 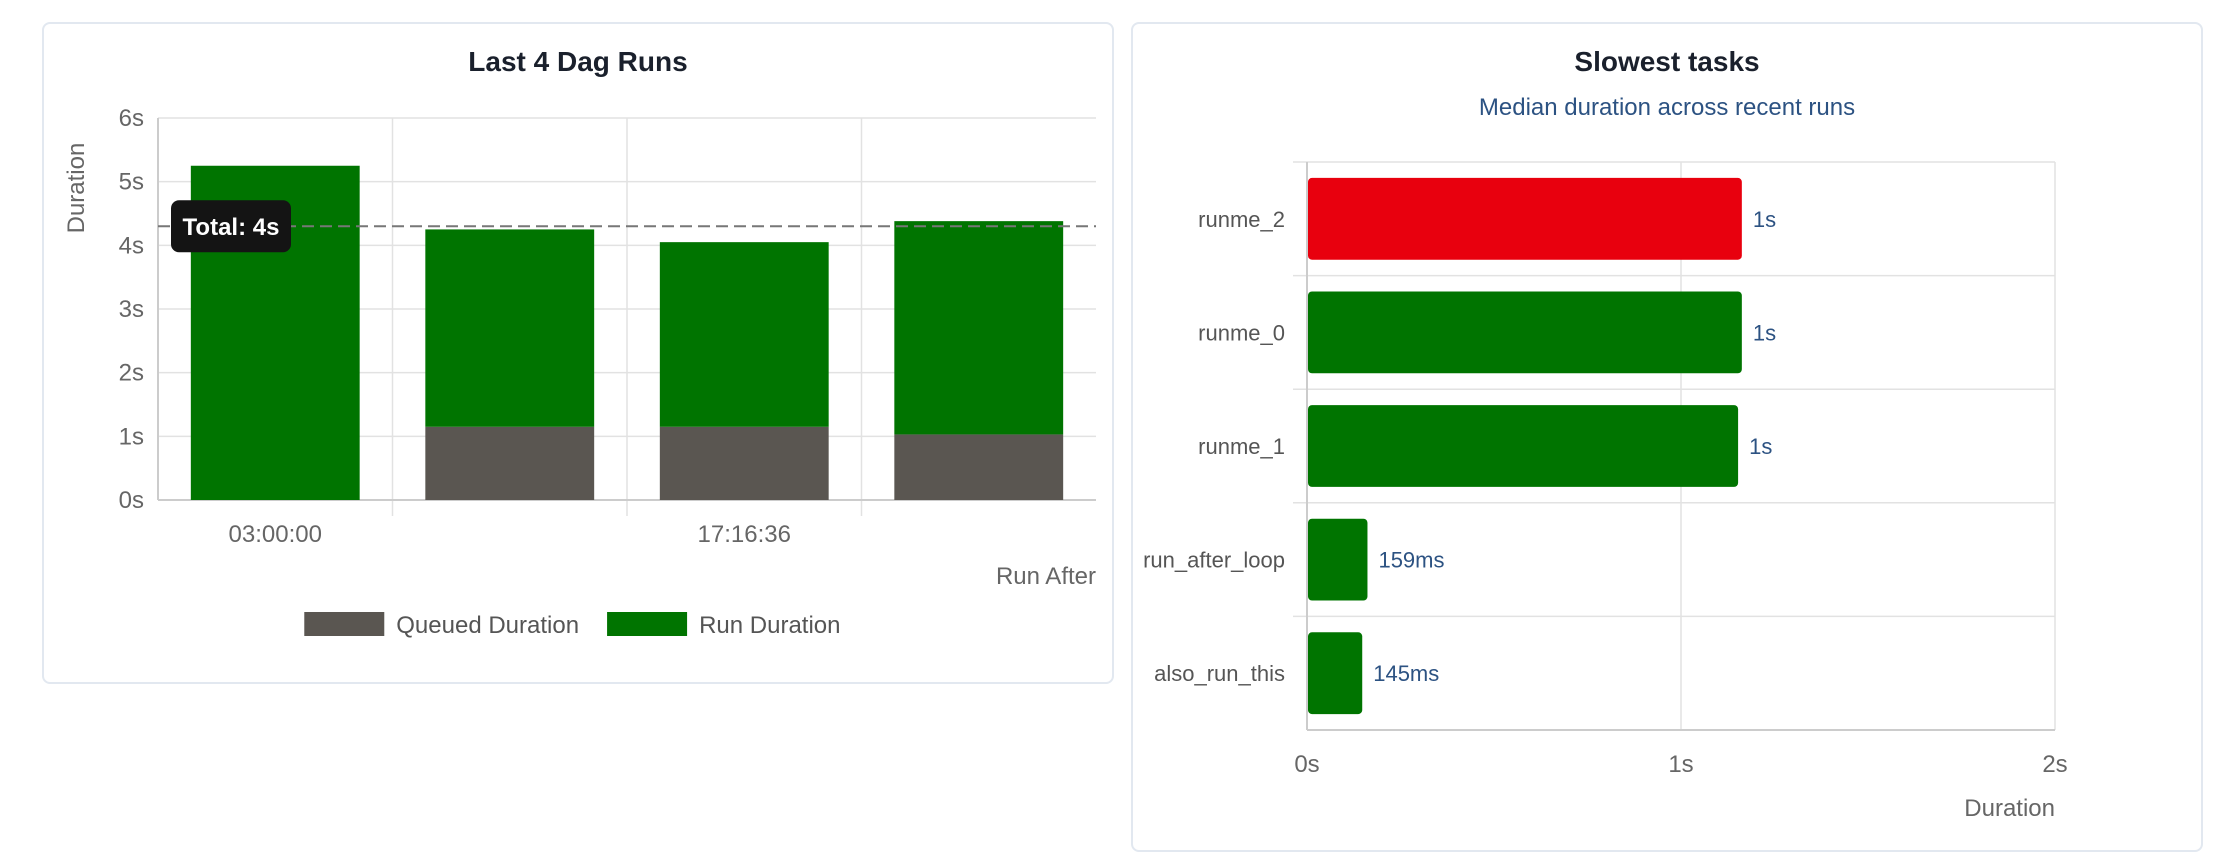 What do you see at coordinates (1241, 332) in the screenshot?
I see `task-label: runme_0` at bounding box center [1241, 332].